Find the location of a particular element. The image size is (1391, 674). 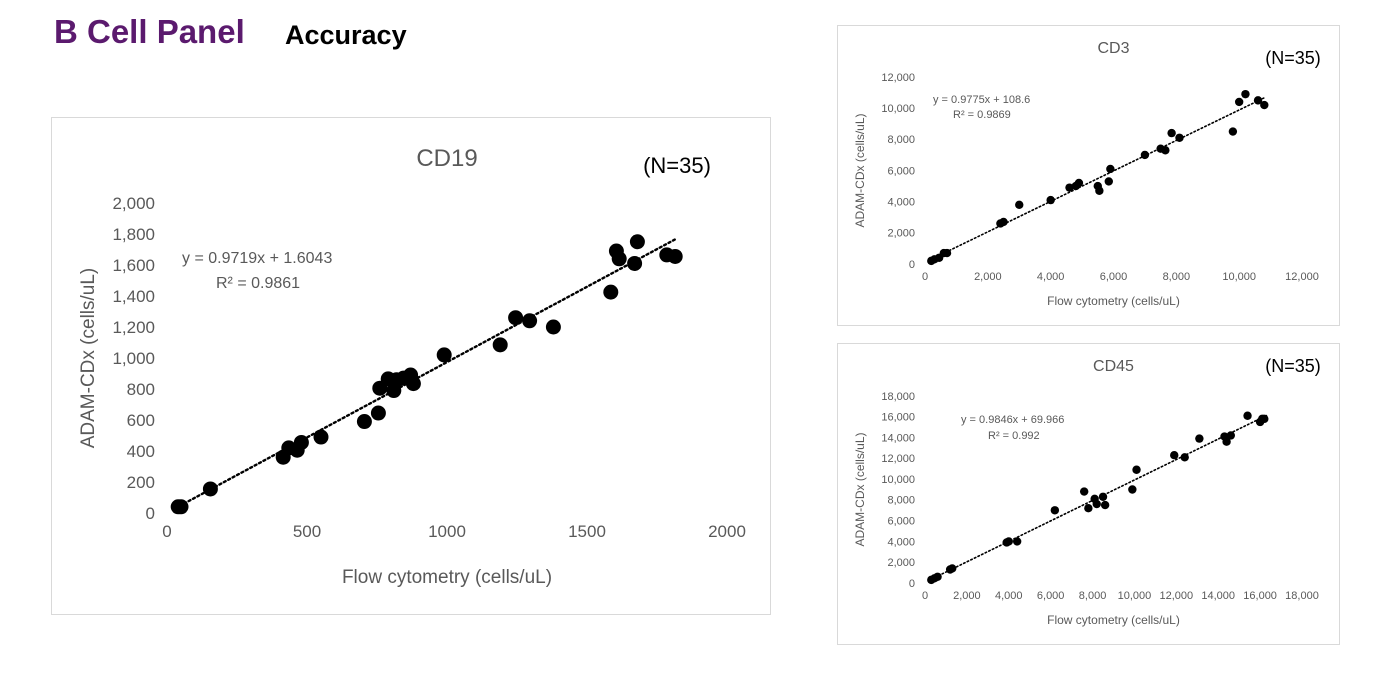

r-squared-label: R² = 0.9869 is located at coordinates (982, 115).